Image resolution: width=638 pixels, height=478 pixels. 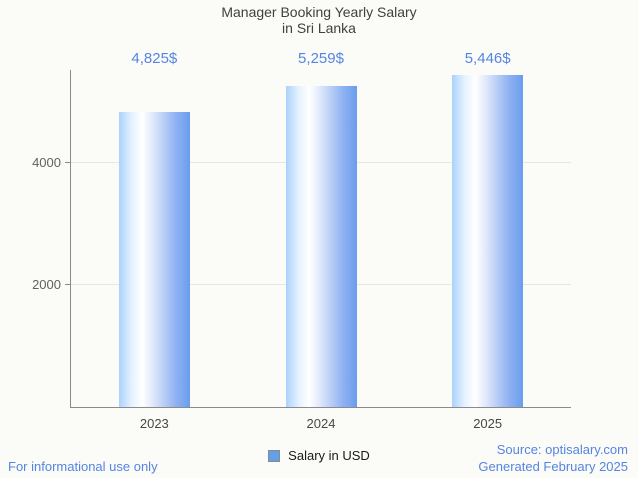 I want to click on footer-source-link: Source: optisalary.com, so click(x=562, y=449).